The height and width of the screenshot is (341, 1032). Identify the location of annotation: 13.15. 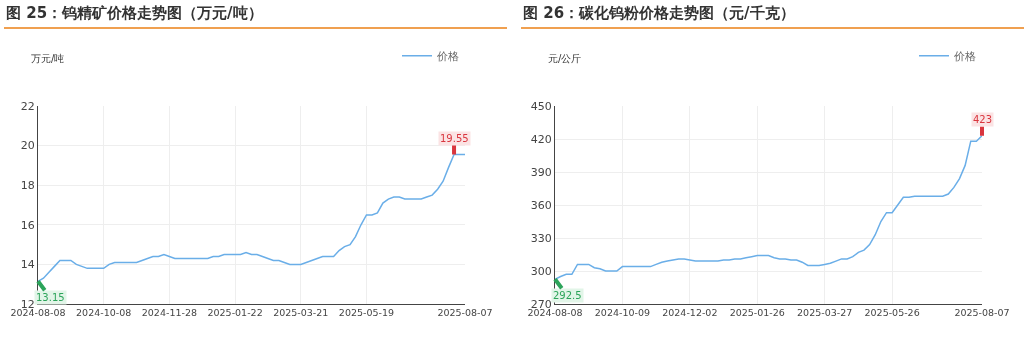
(50, 297).